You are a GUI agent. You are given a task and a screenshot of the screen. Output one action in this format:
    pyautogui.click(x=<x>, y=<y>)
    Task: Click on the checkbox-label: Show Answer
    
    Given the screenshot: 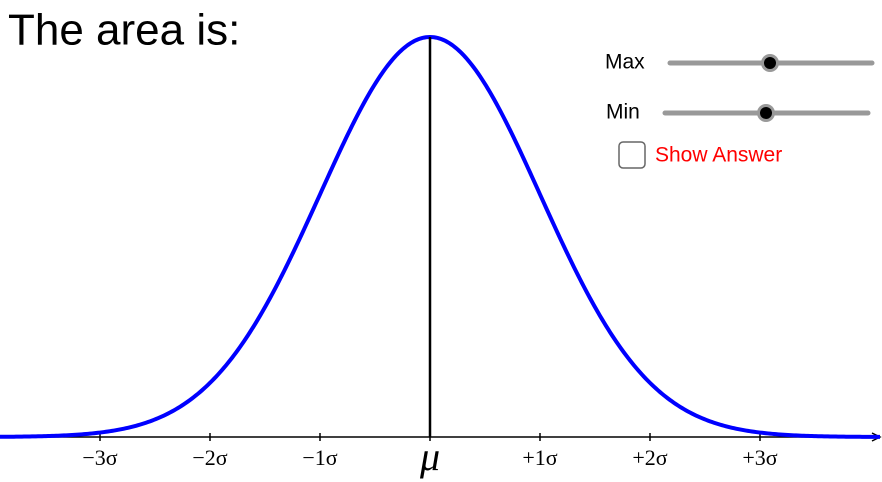 What is the action you would take?
    pyautogui.click(x=718, y=155)
    